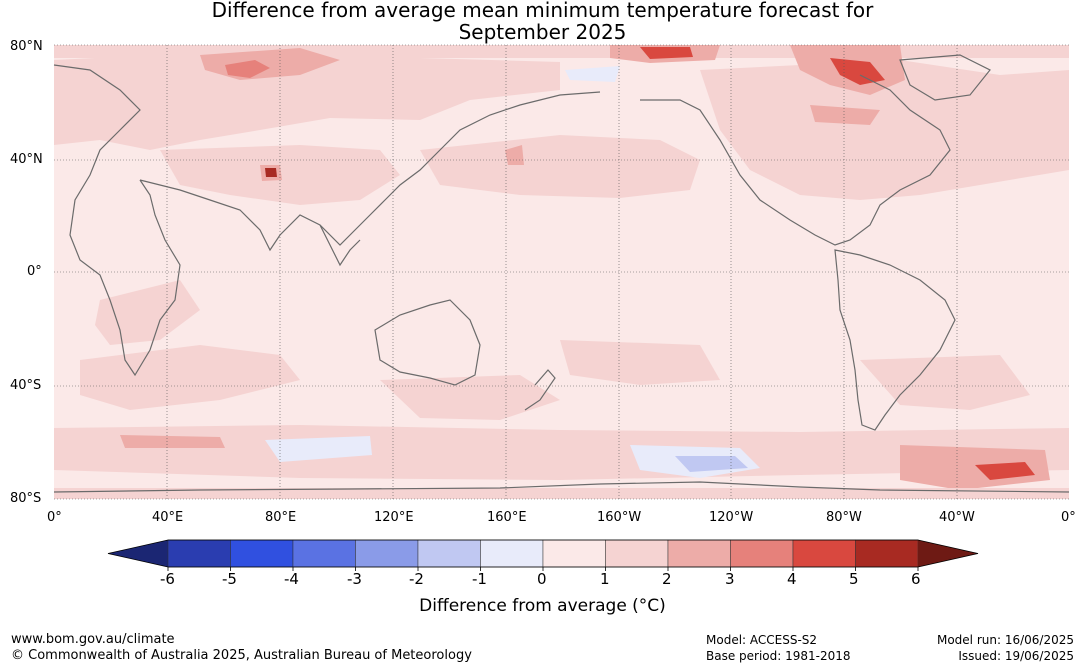 This screenshot has width=1085, height=667. Describe the element at coordinates (542, 606) in the screenshot. I see `colorbar-label: Difference from average (°C)` at that location.